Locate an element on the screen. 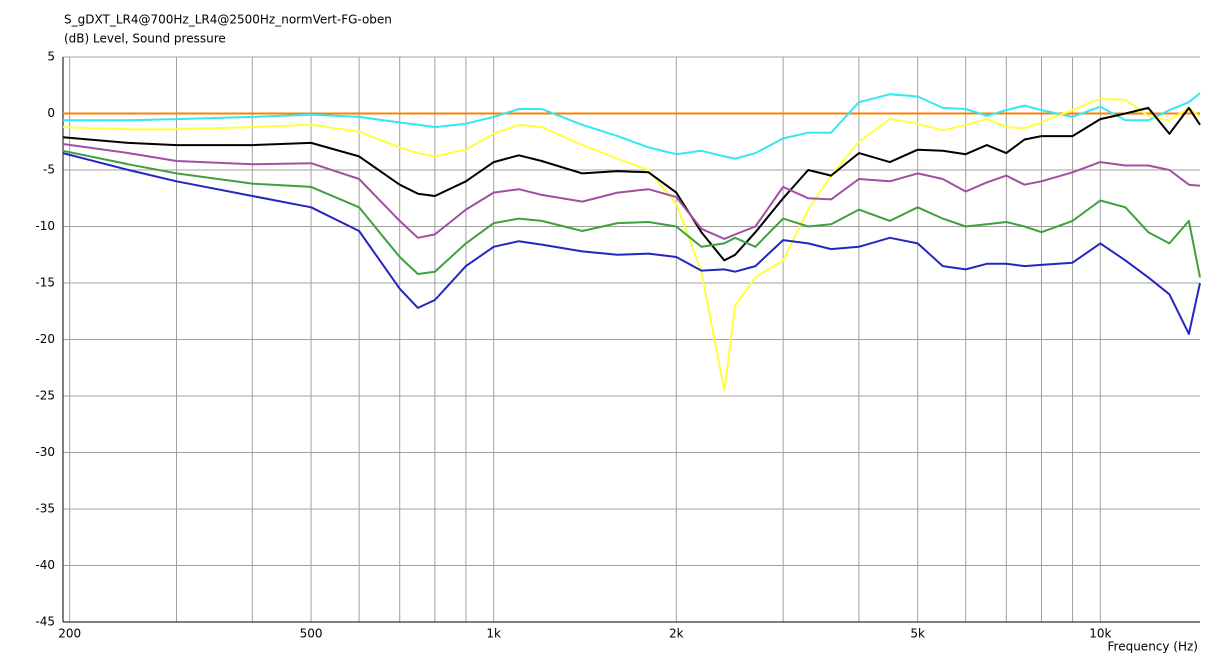 The width and height of the screenshot is (1222, 658). x-tick-label: 1k is located at coordinates (493, 634).